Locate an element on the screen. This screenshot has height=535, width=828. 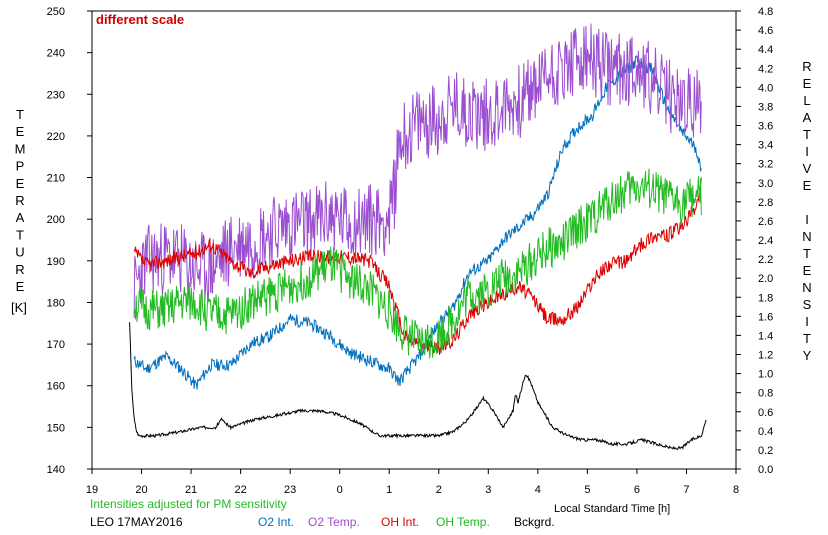
y-right-tick-label: 2.2 is located at coordinates (765, 260).